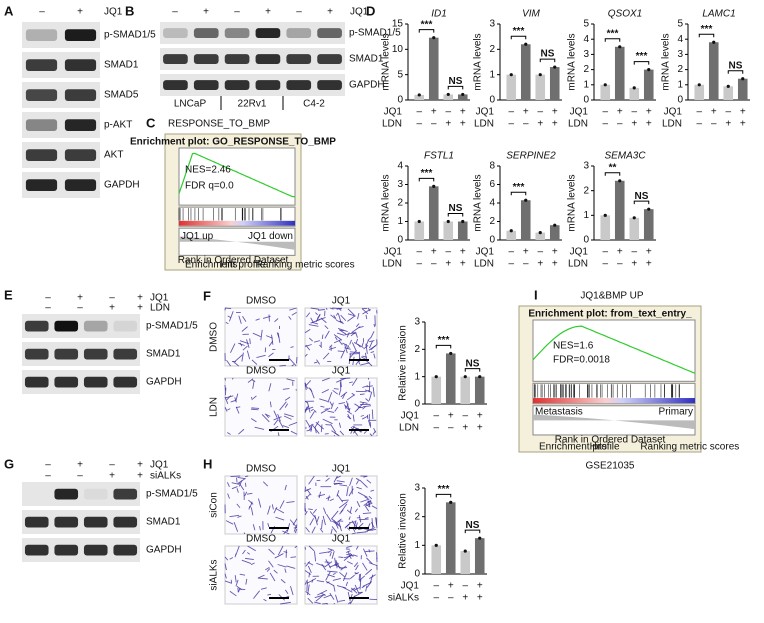 The height and width of the screenshot is (623, 764). What do you see at coordinates (586, 24) in the screenshot?
I see `y-tick-label: 5` at bounding box center [586, 24].